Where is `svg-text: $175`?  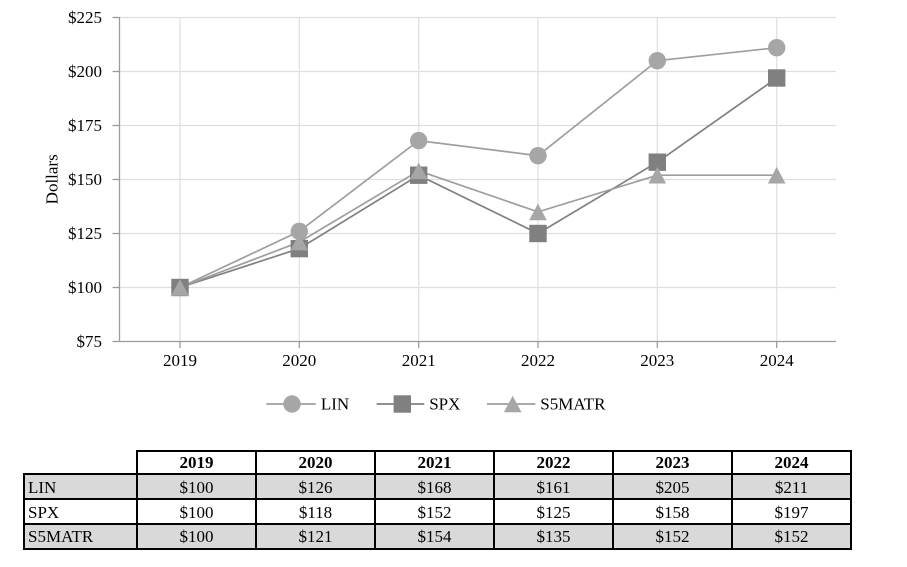 svg-text: $175 is located at coordinates (85, 125).